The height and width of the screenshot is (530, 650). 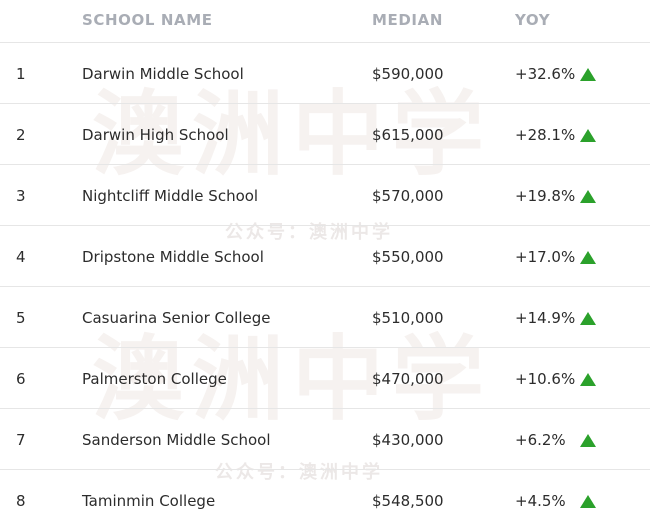 What do you see at coordinates (21, 257) in the screenshot?
I see `rank-cell: 4` at bounding box center [21, 257].